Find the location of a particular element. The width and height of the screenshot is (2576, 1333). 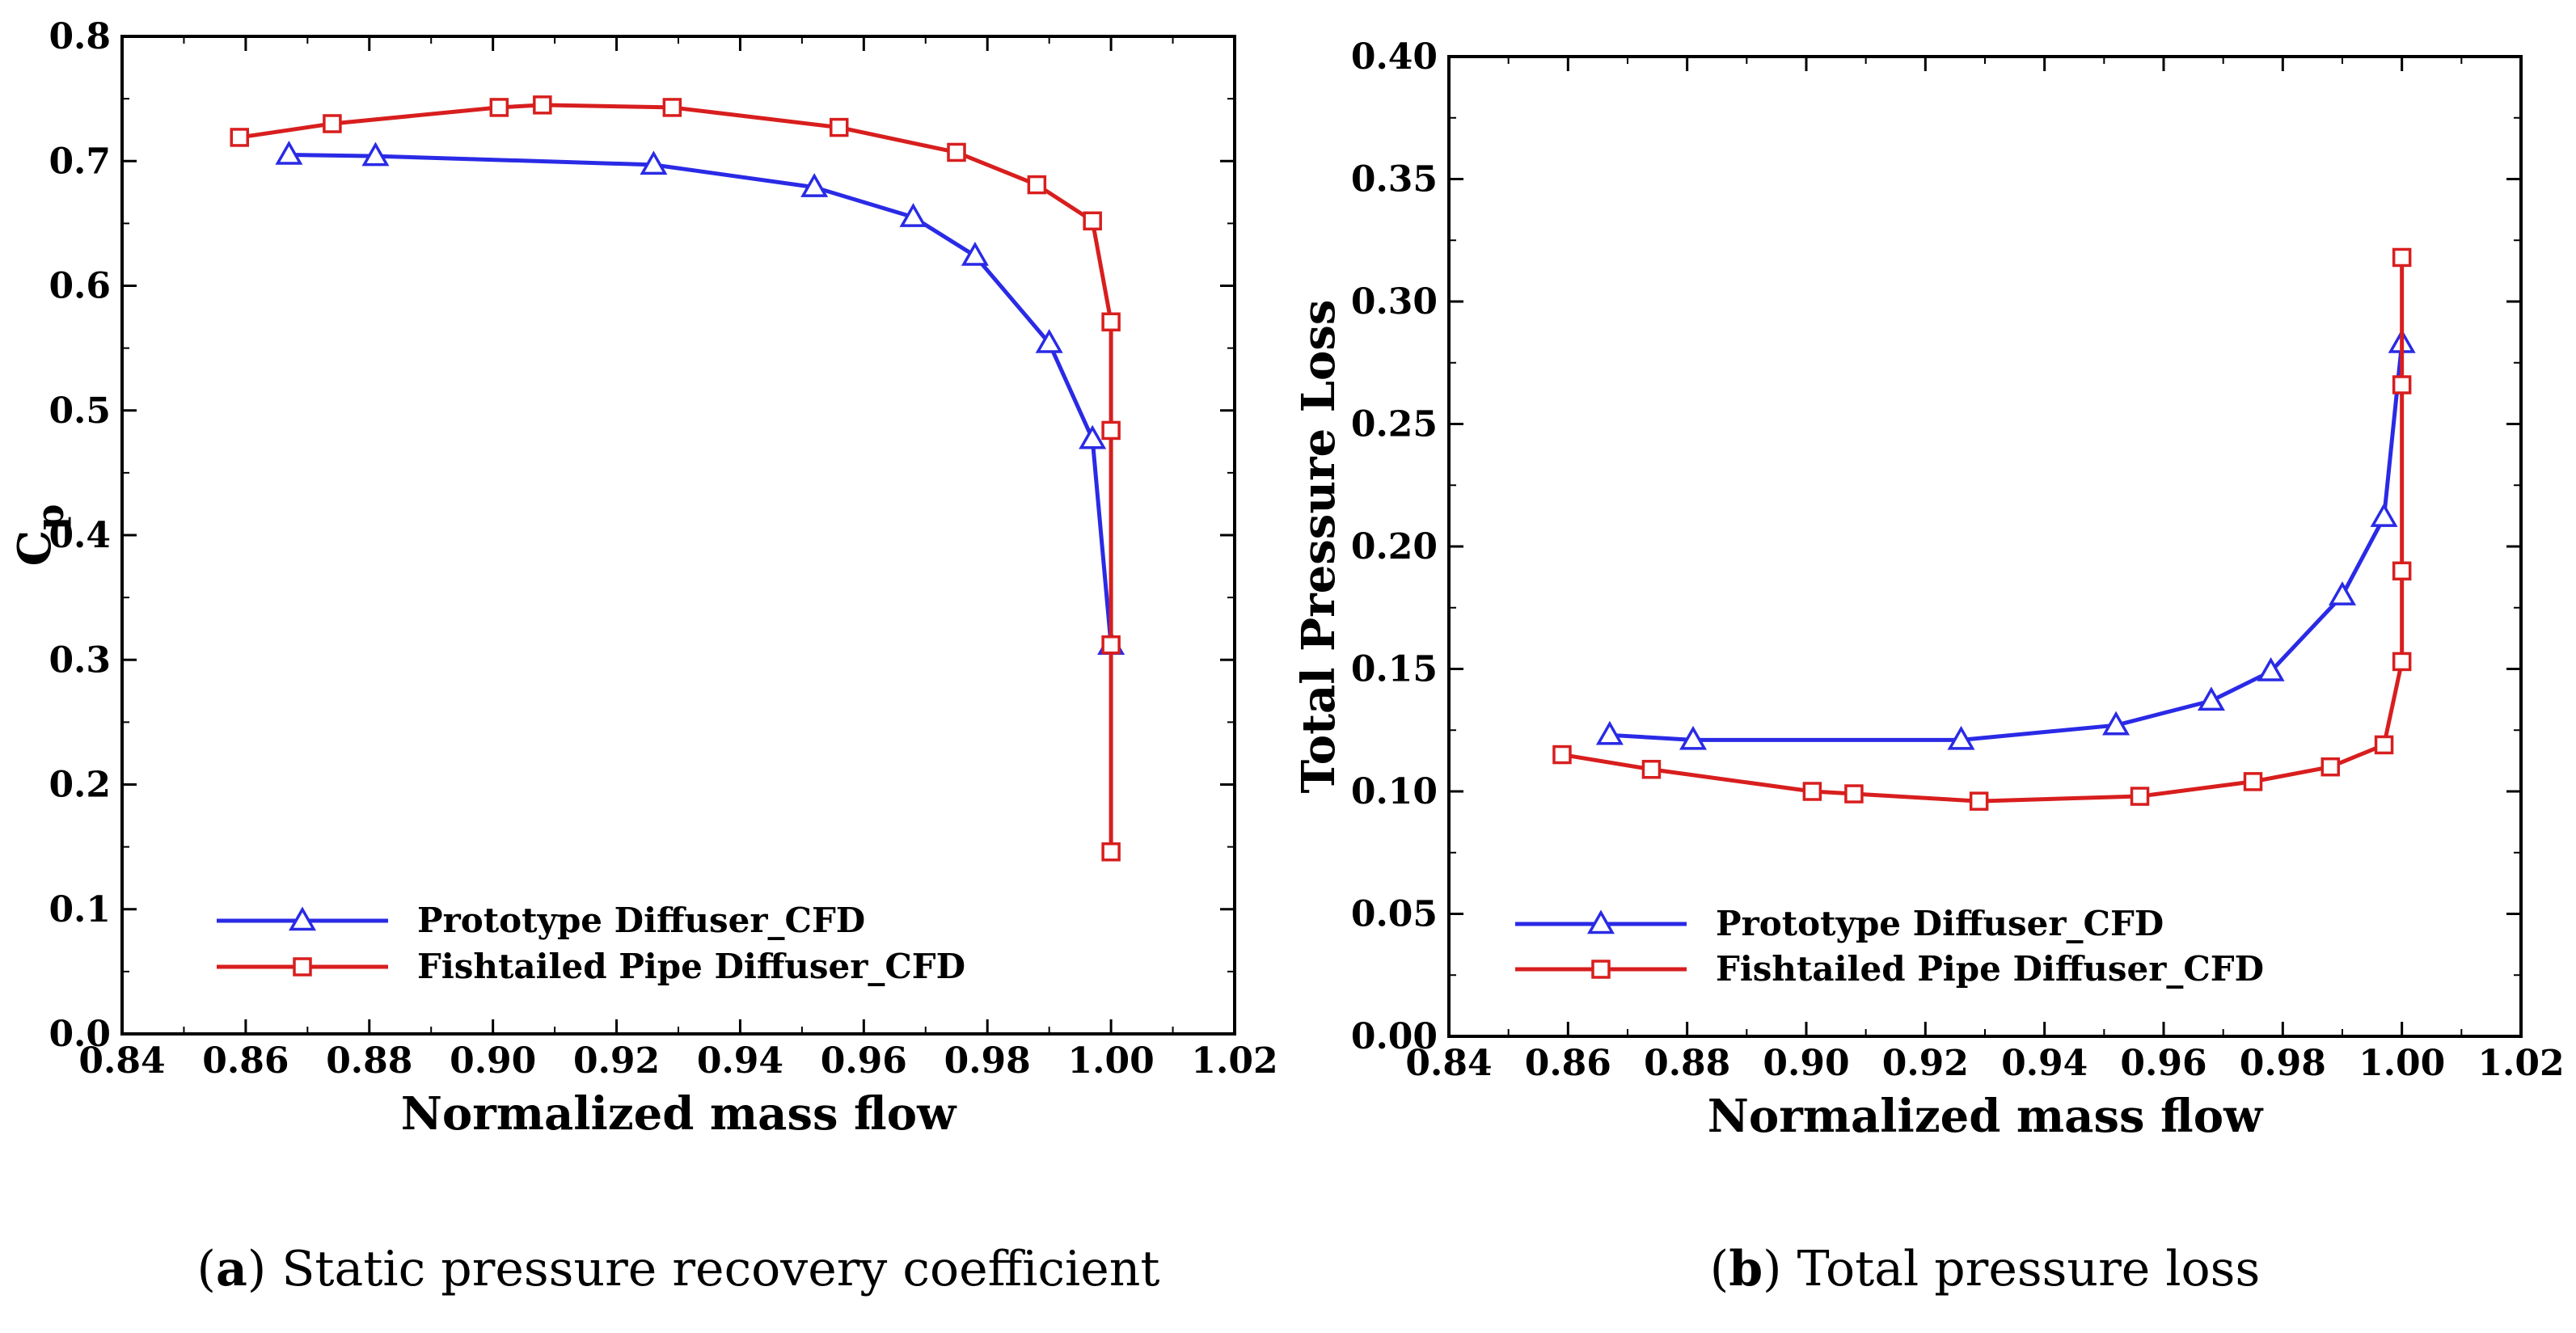

panel-caption: (b) Total pressure loss is located at coordinates (1985, 1269).